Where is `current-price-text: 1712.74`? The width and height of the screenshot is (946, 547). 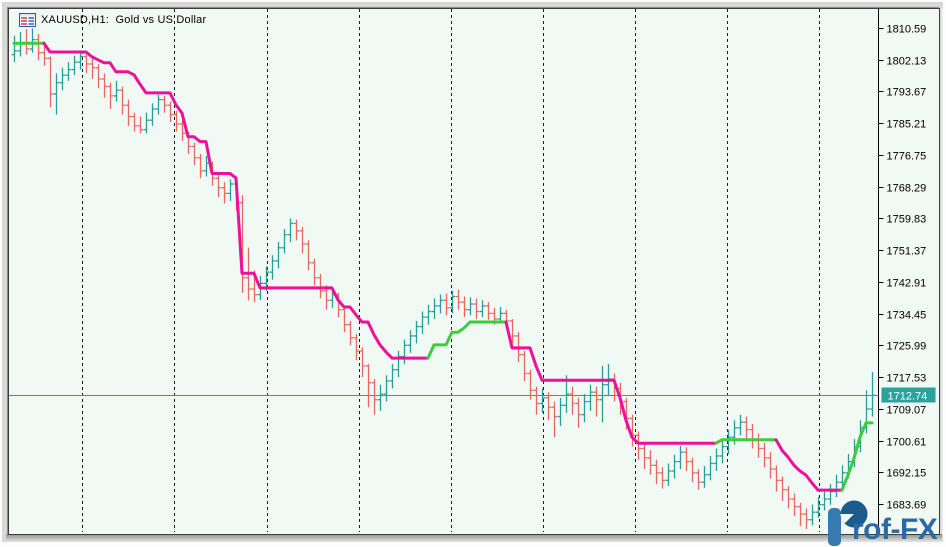
current-price-text: 1712.74 is located at coordinates (908, 397).